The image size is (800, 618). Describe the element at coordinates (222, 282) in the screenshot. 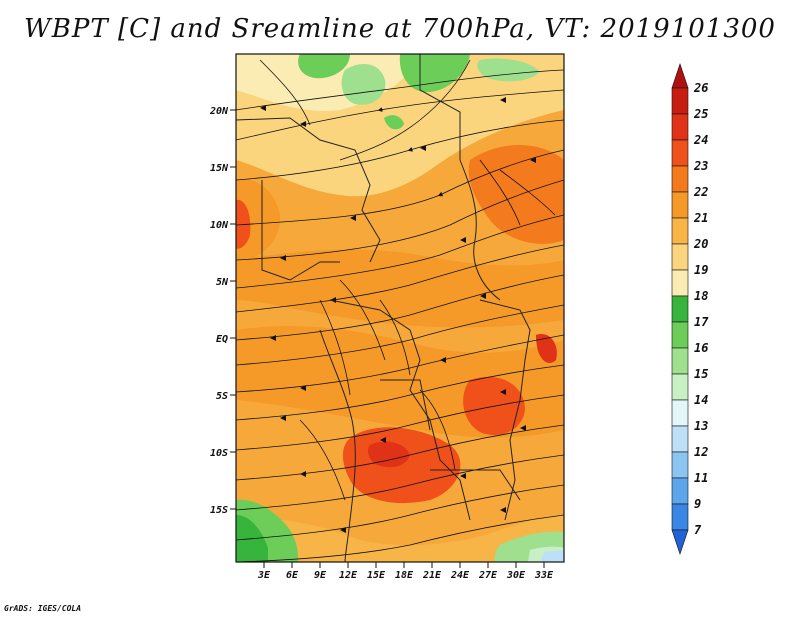

I see `lat-label: 5N` at that location.